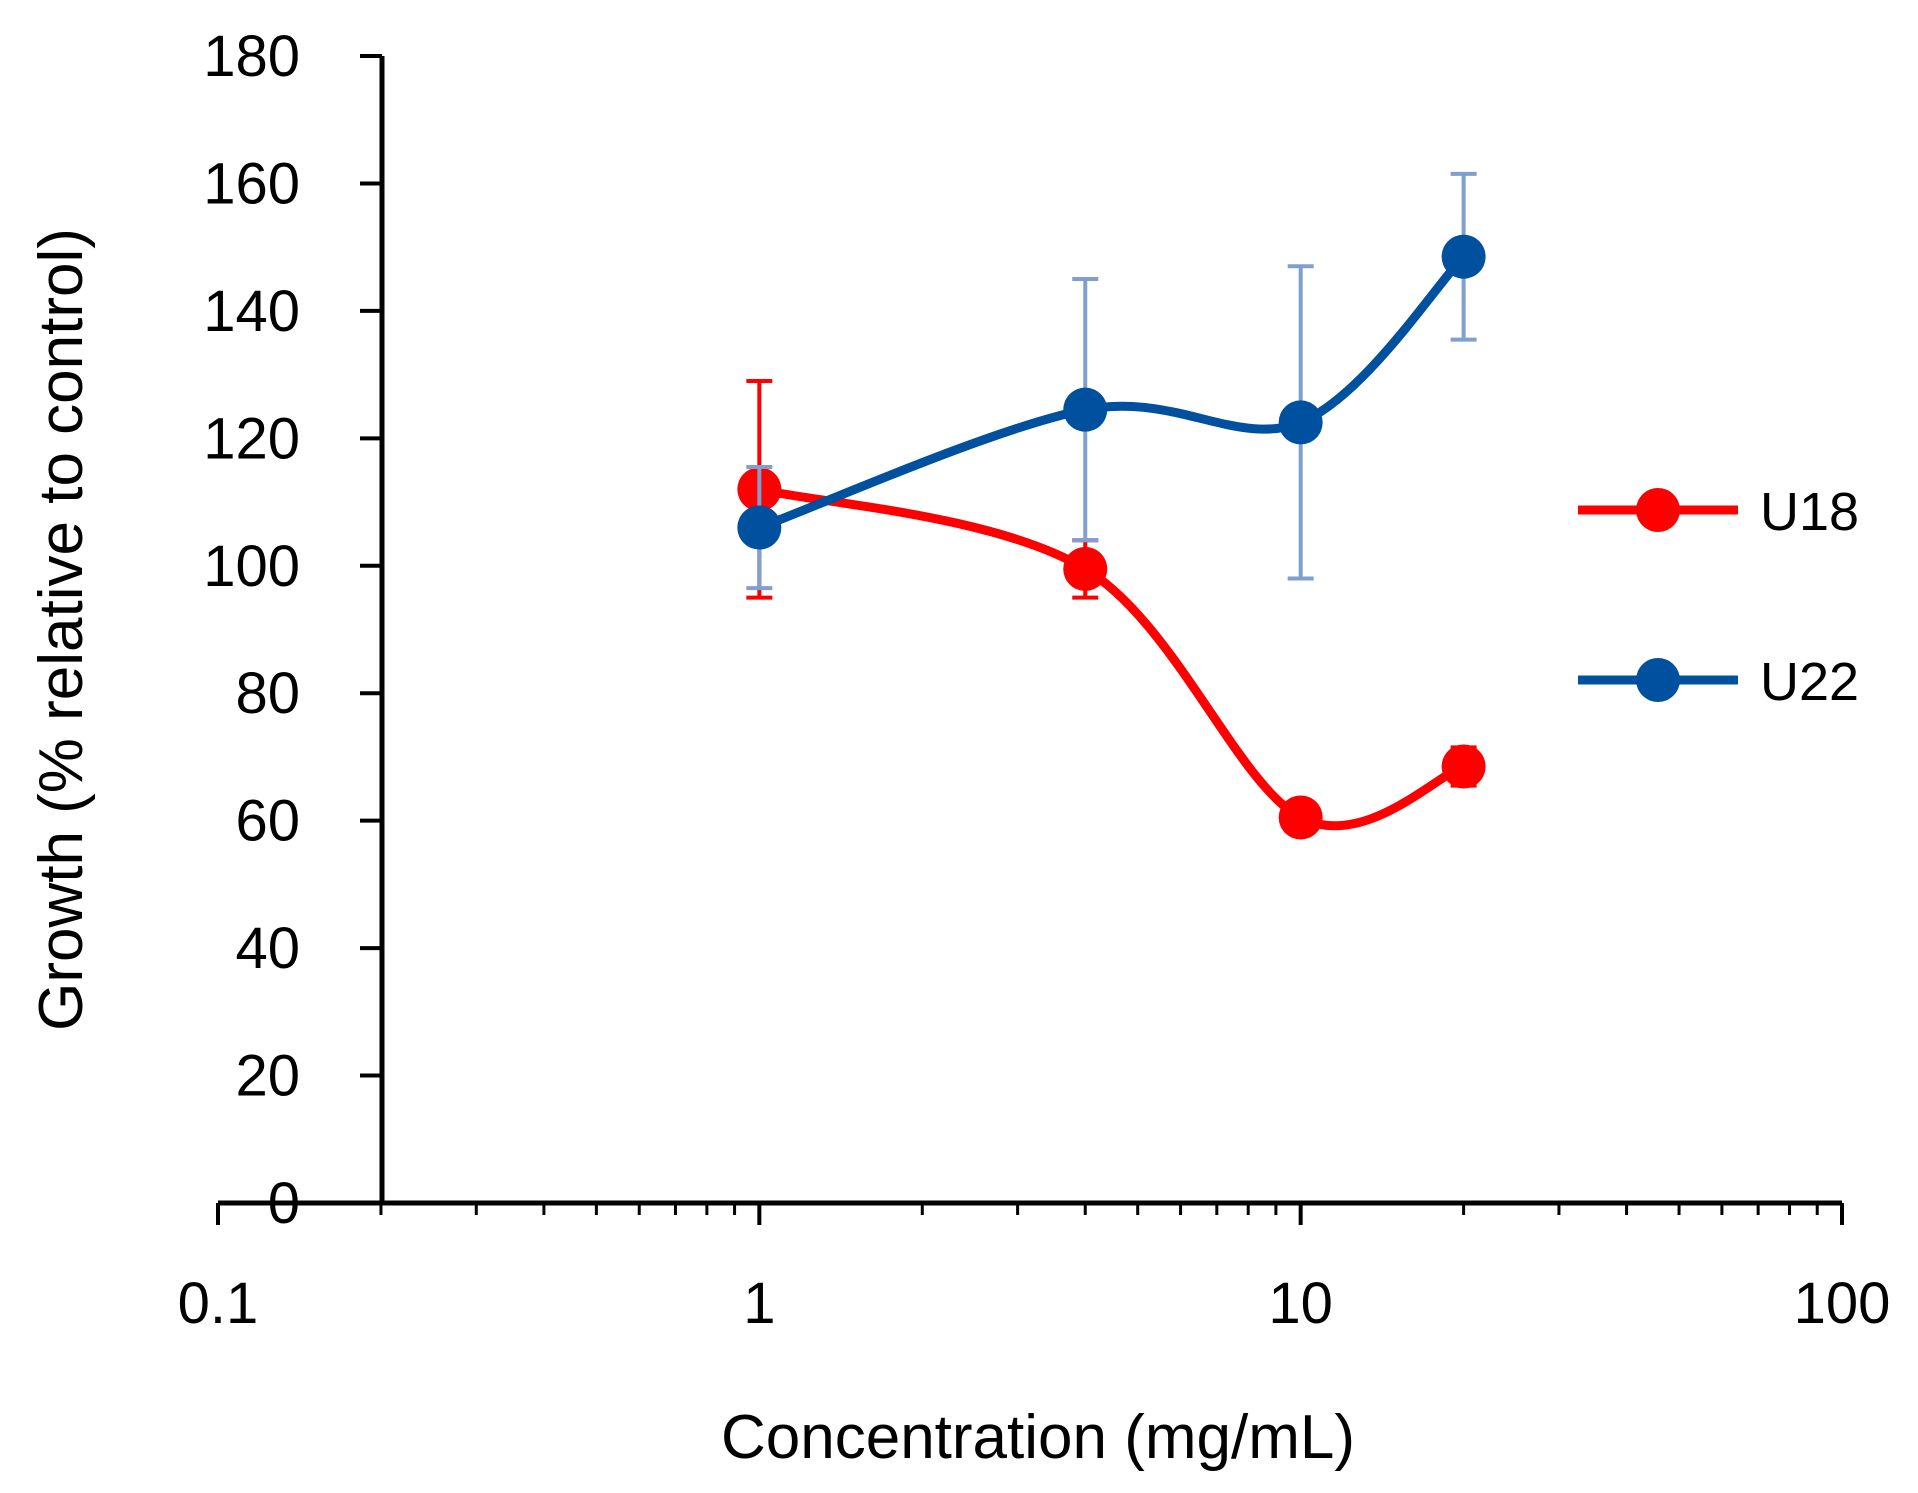 The width and height of the screenshot is (1918, 1493). Describe the element at coordinates (1718, 512) in the screenshot. I see `legend-item-u18: U18` at that location.